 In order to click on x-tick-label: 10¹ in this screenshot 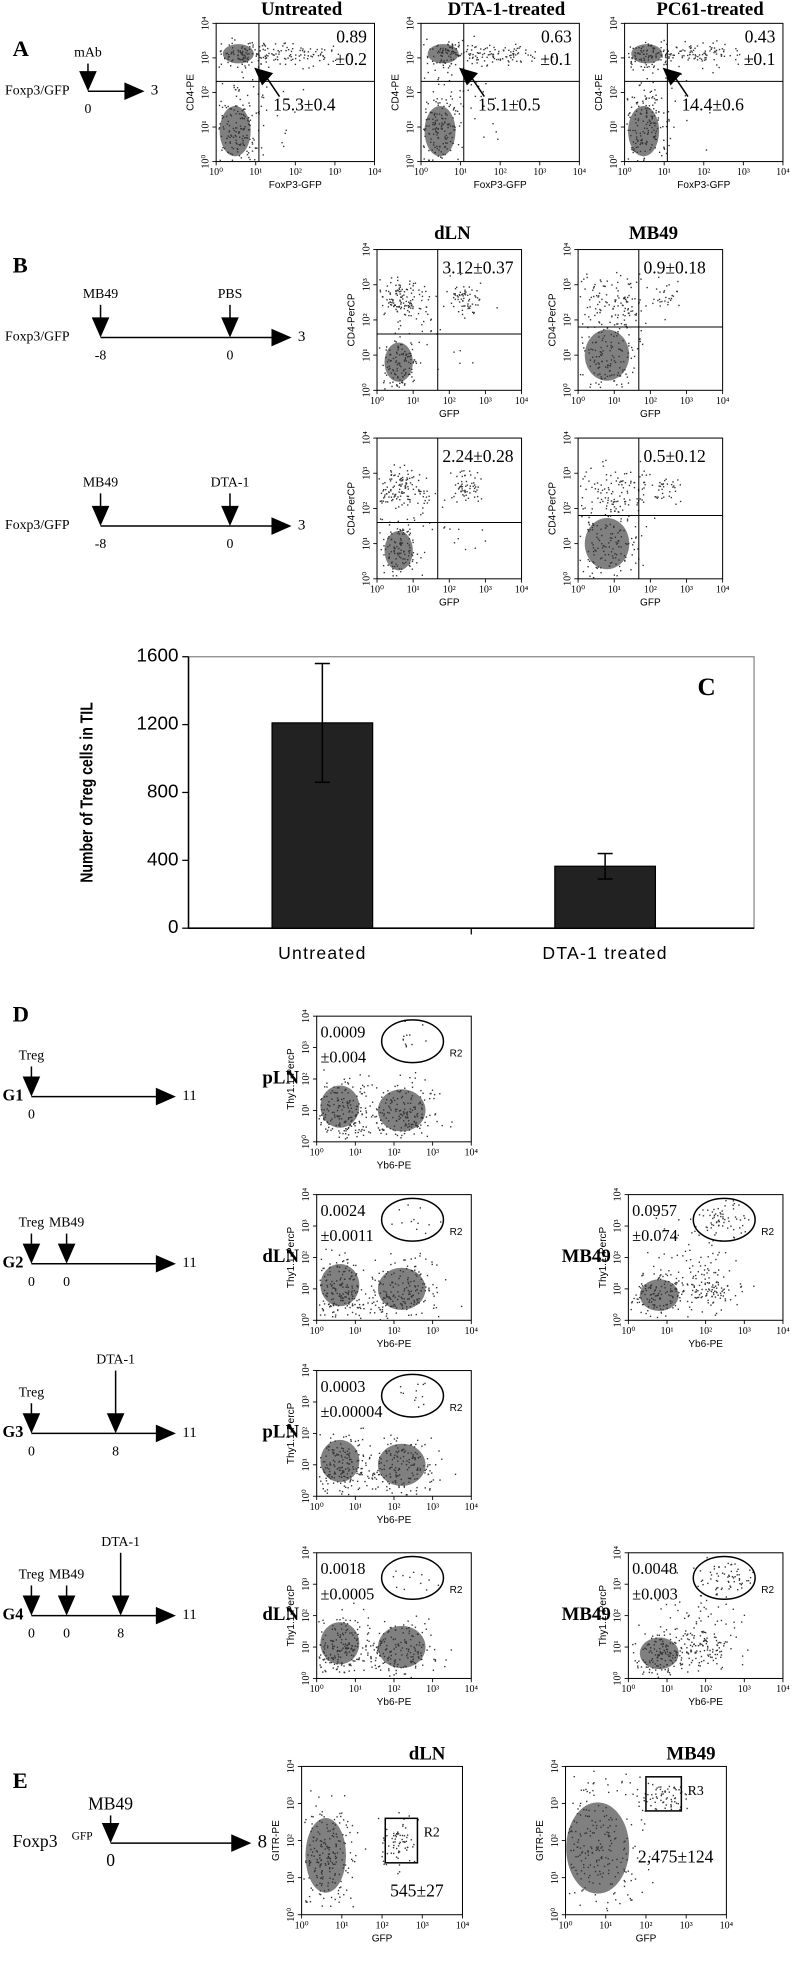, I will do `click(614, 401)`.